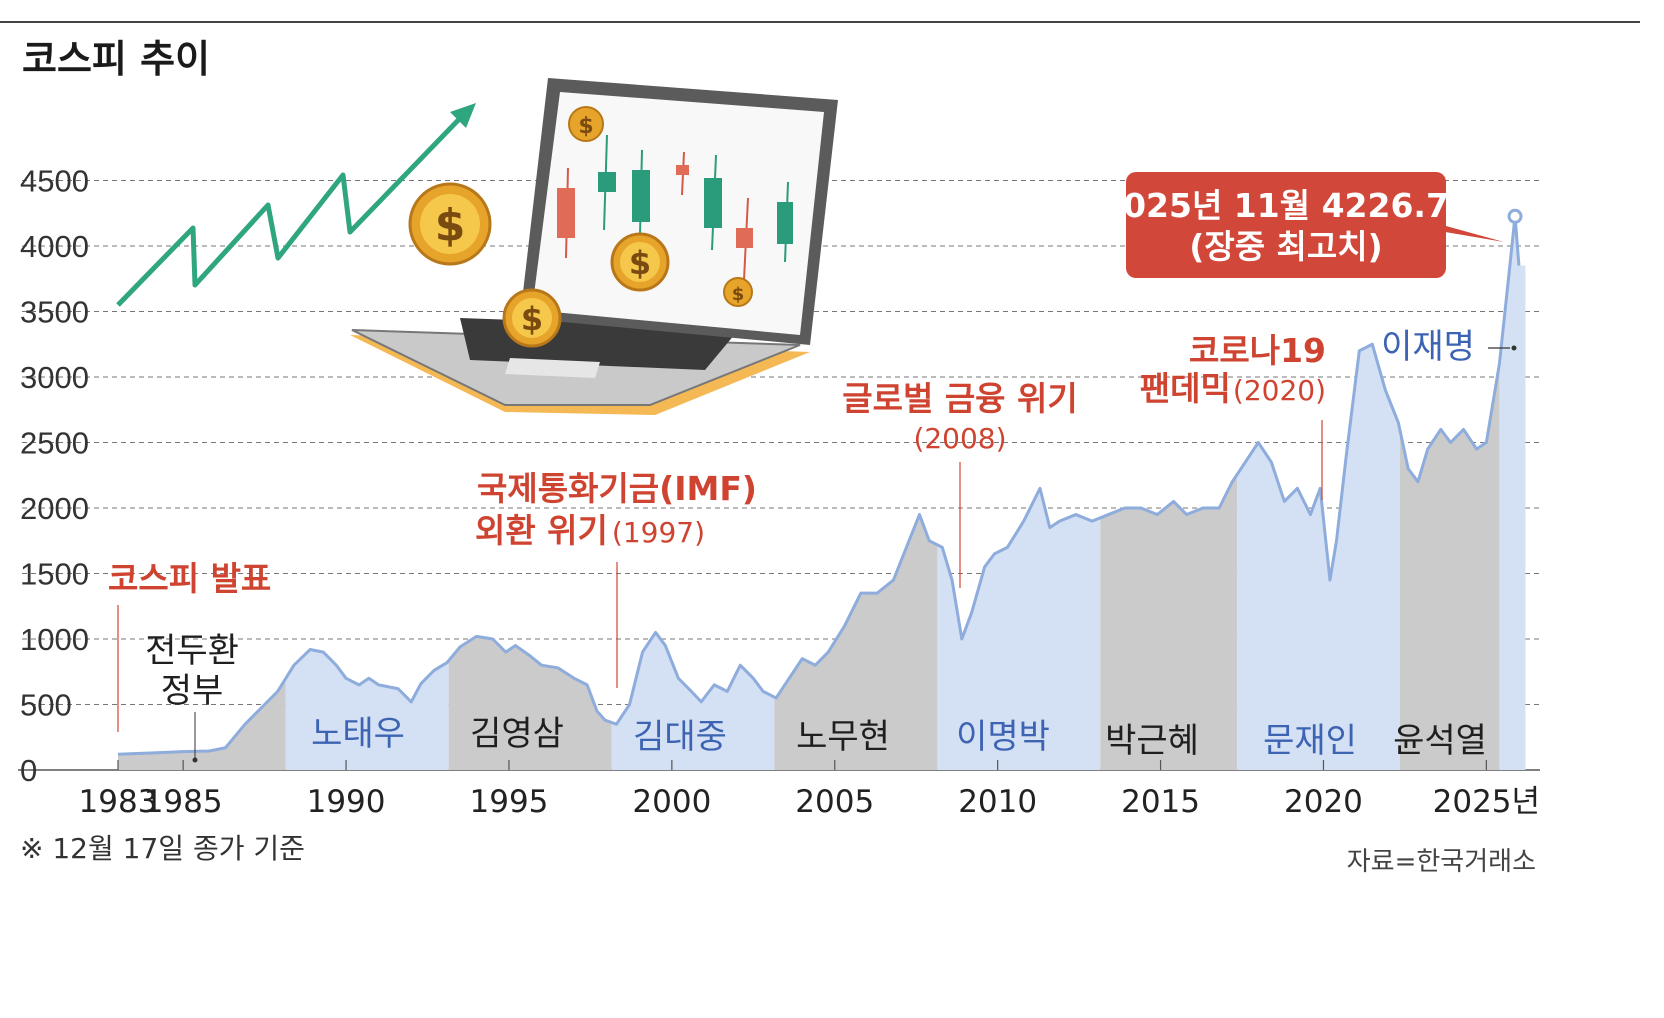  I want to click on footnote: ※ 12월 17일 종가 기준, so click(162, 848).